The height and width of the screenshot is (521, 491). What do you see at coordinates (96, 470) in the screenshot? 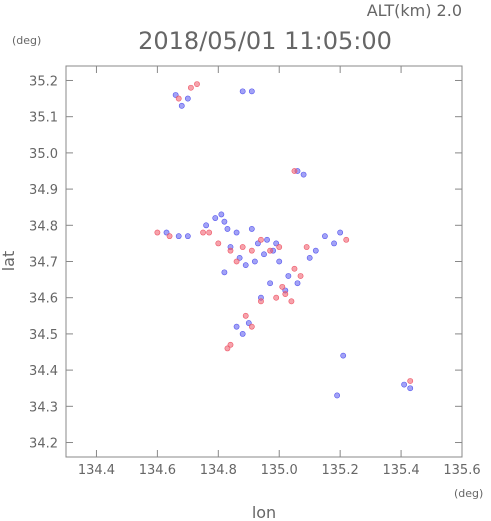
I see `x-tick-label: 134.4` at bounding box center [96, 470].